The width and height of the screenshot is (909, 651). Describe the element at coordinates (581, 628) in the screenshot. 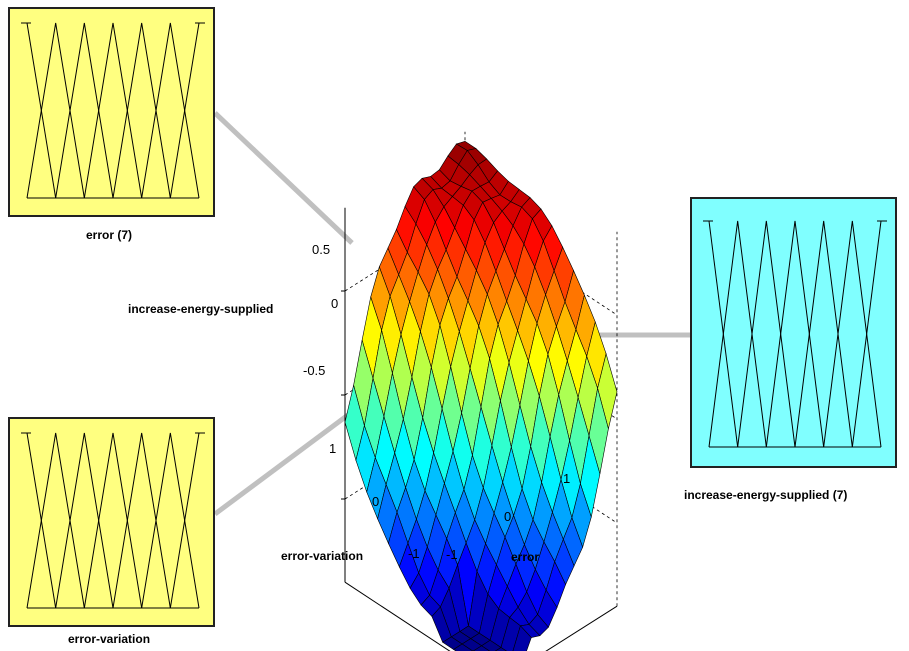

I see `x-axis-line` at that location.